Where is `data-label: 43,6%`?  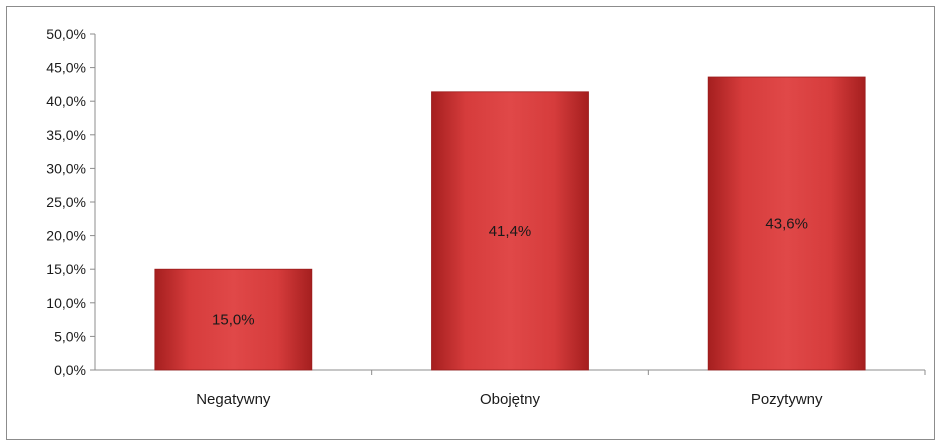 data-label: 43,6% is located at coordinates (786, 224).